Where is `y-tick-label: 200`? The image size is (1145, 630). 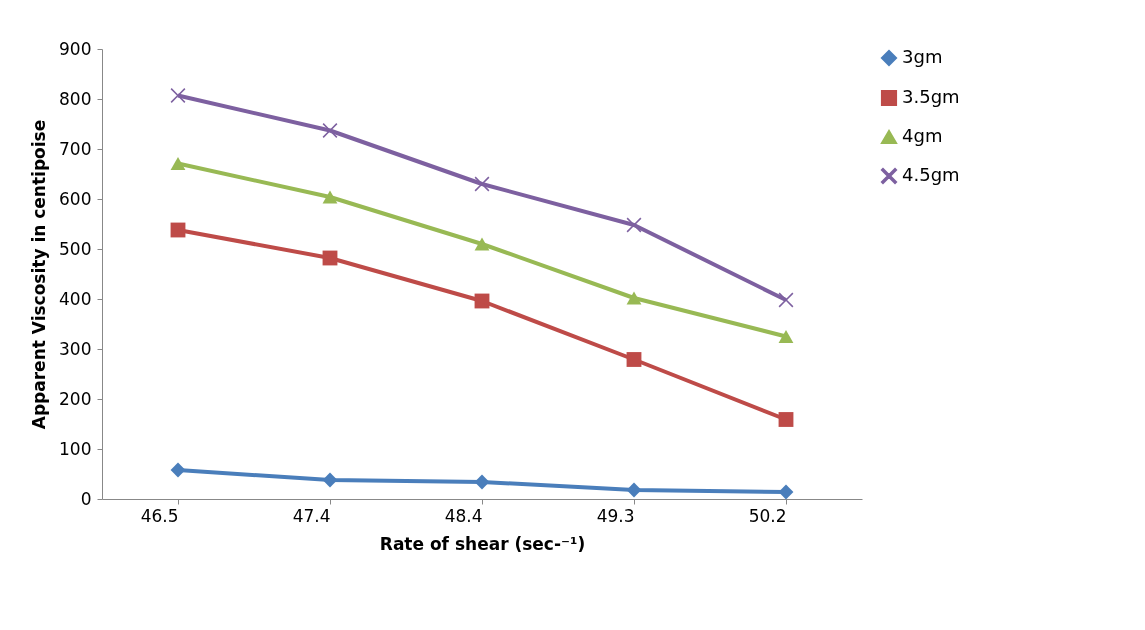
y-tick-label: 200 is located at coordinates (75, 398).